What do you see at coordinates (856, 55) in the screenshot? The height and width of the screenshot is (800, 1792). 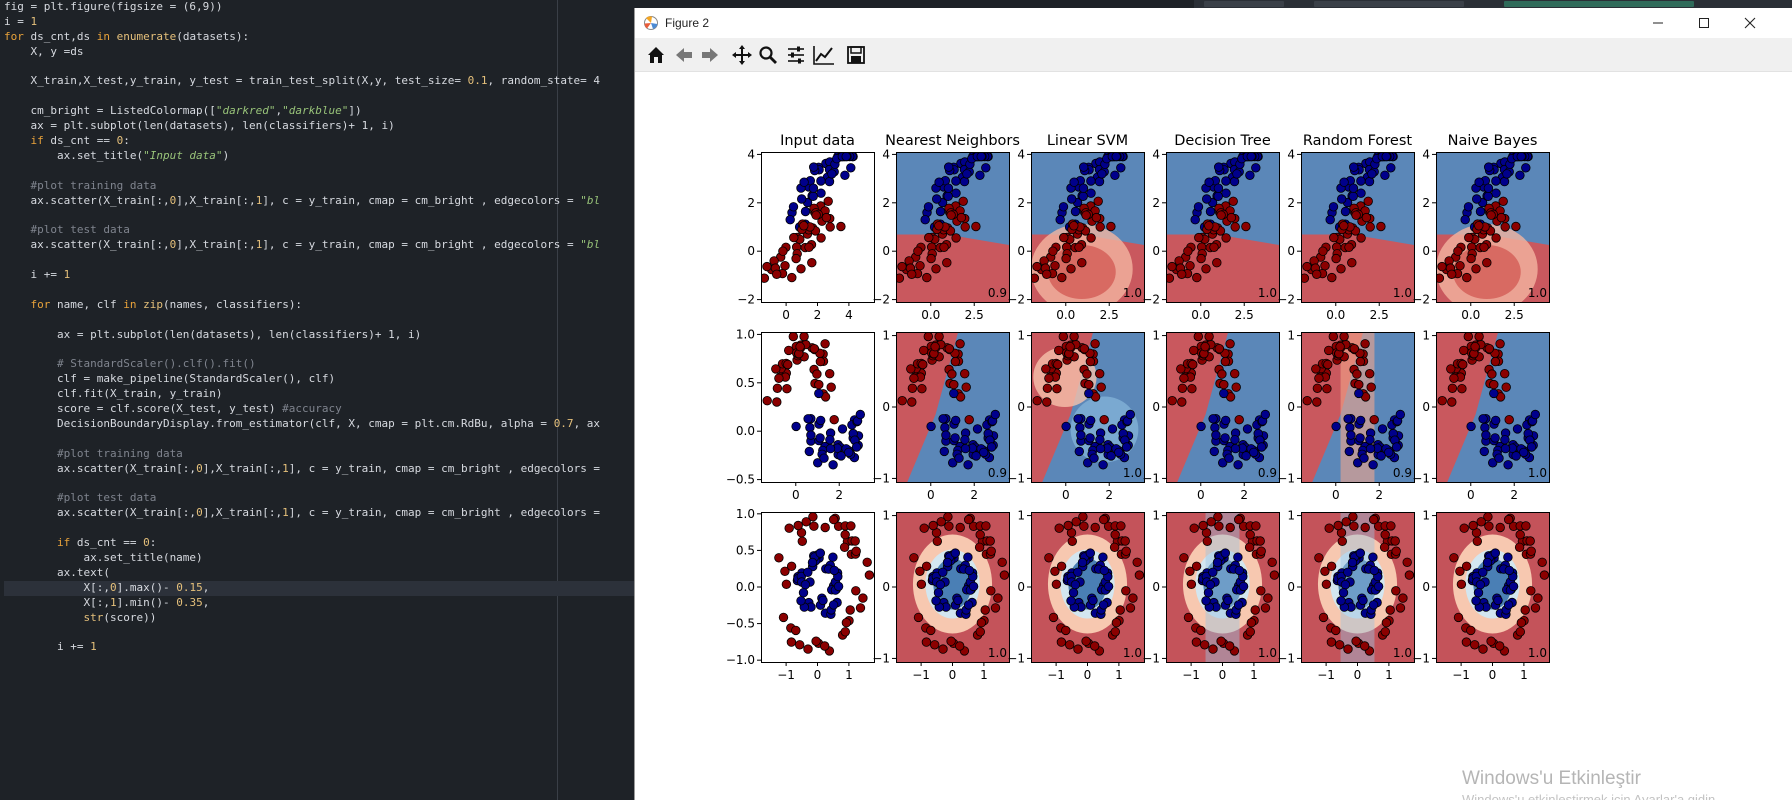 I see `save-button` at bounding box center [856, 55].